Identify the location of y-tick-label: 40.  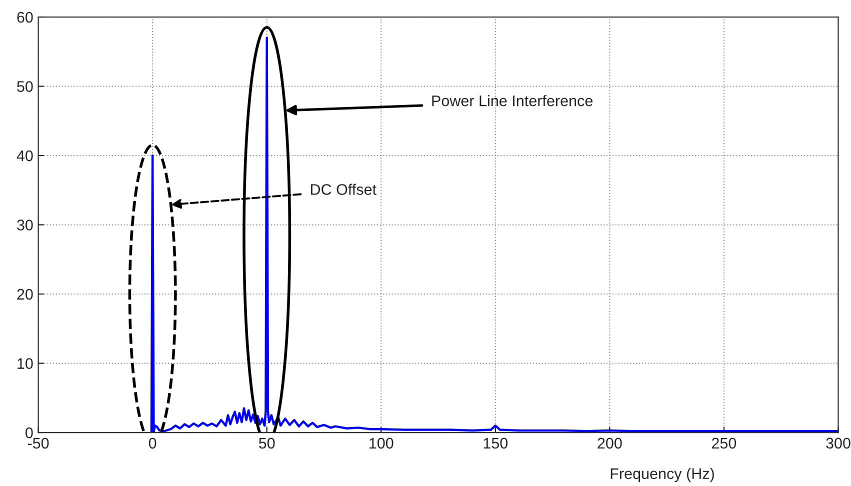
(24, 156).